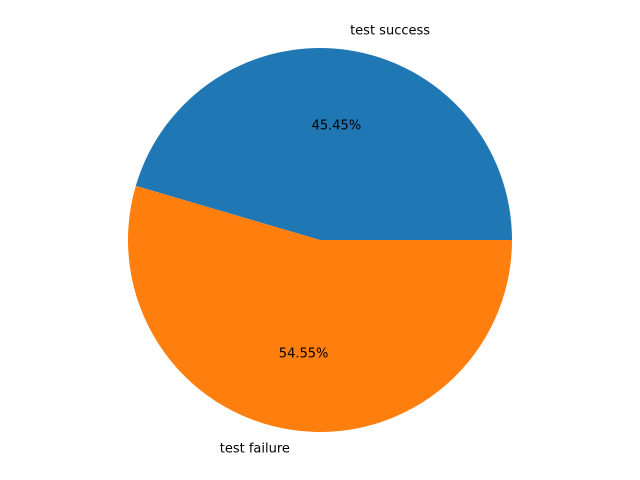 The height and width of the screenshot is (480, 640). What do you see at coordinates (255, 449) in the screenshot?
I see `pie-category-label: test failure` at bounding box center [255, 449].